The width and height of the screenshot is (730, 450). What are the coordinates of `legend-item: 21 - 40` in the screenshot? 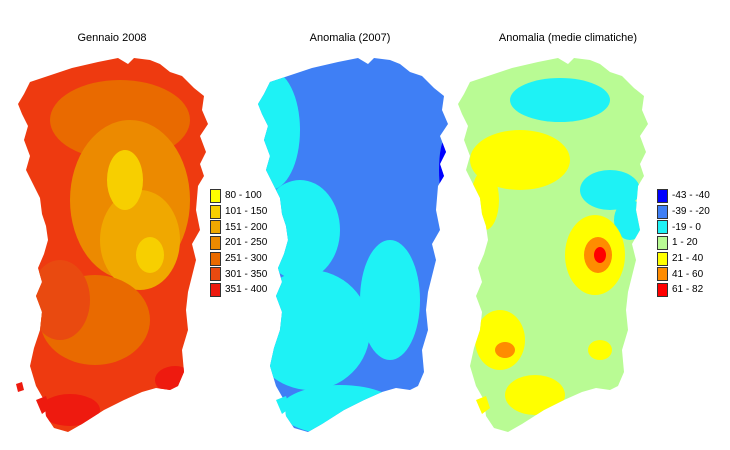 It's located at (683, 259).